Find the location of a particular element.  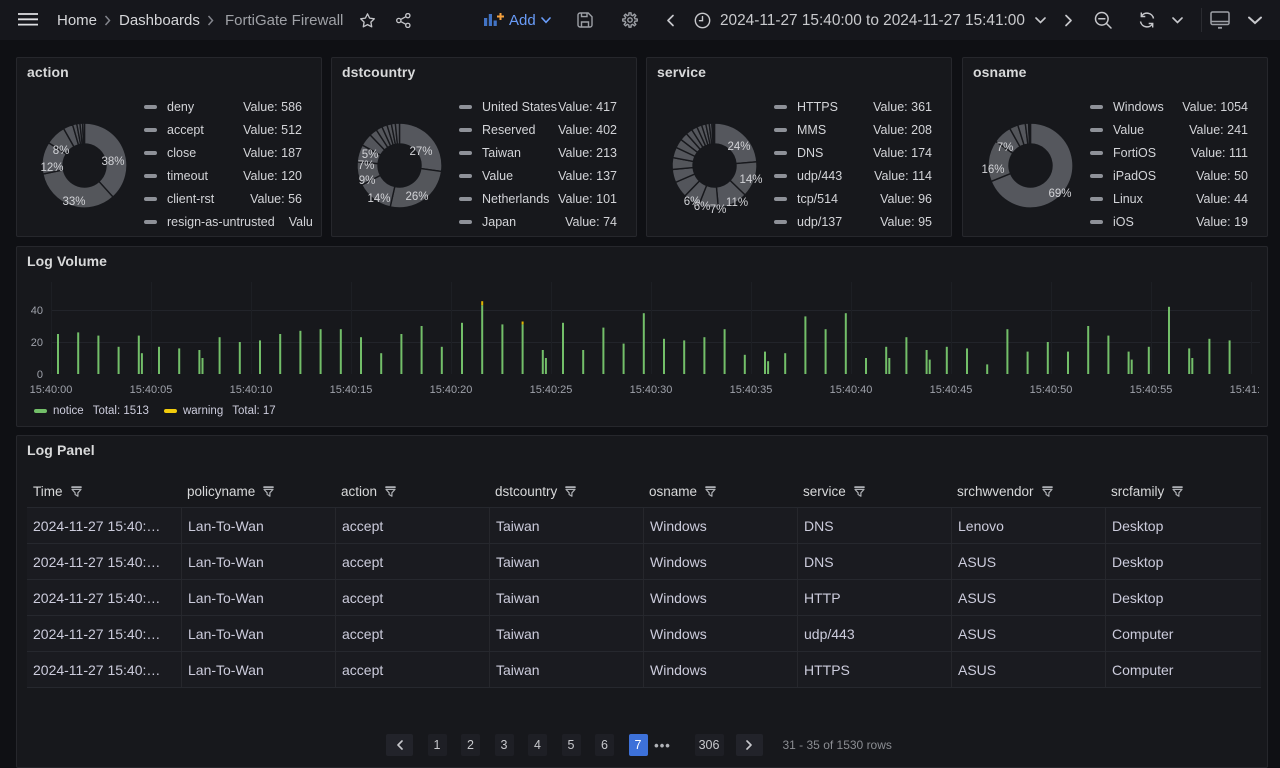

svg-text: 20 is located at coordinates (37, 343).